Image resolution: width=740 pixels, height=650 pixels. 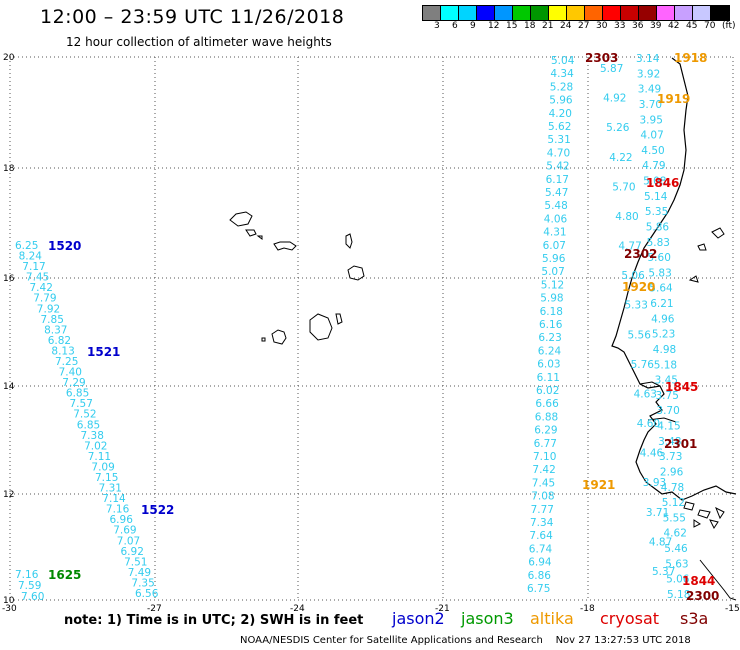 What do you see at coordinates (128, 541) in the screenshot?
I see `wave-height-value: 7.07` at bounding box center [128, 541].